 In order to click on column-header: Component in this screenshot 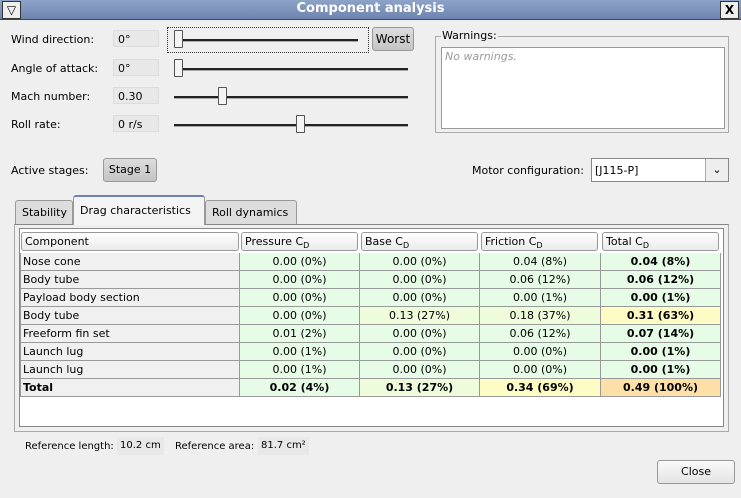, I will do `click(130, 241)`.